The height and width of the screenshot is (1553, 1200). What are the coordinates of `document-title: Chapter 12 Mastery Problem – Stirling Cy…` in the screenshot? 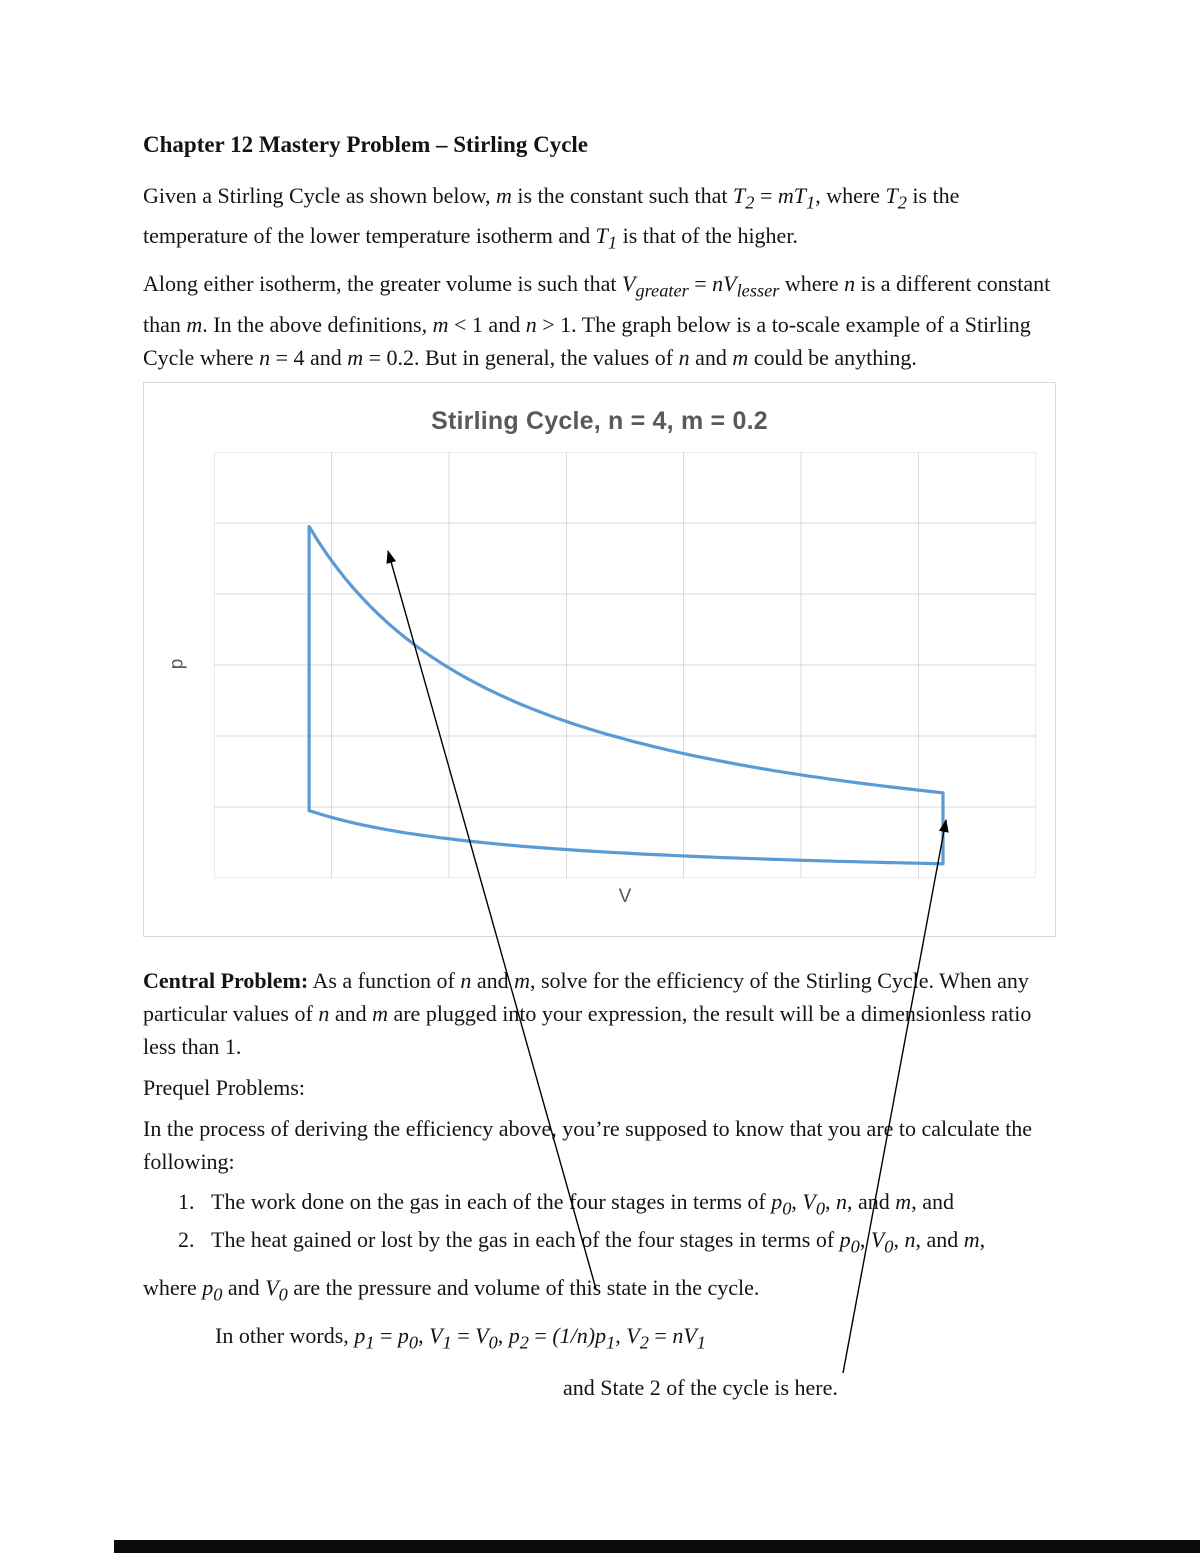 It's located at (366, 144).